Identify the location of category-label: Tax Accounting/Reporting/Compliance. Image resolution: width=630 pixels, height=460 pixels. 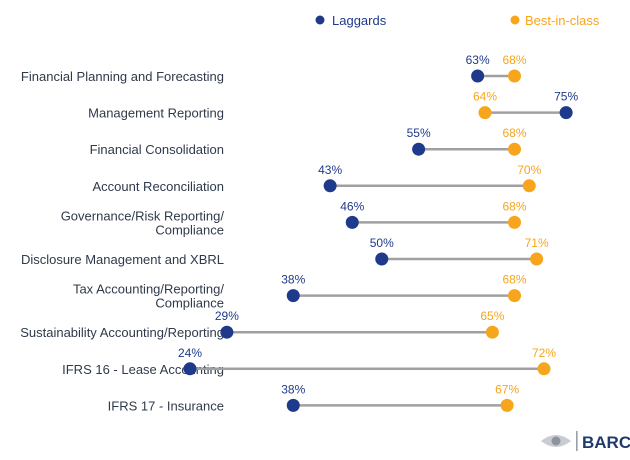
(148, 296).